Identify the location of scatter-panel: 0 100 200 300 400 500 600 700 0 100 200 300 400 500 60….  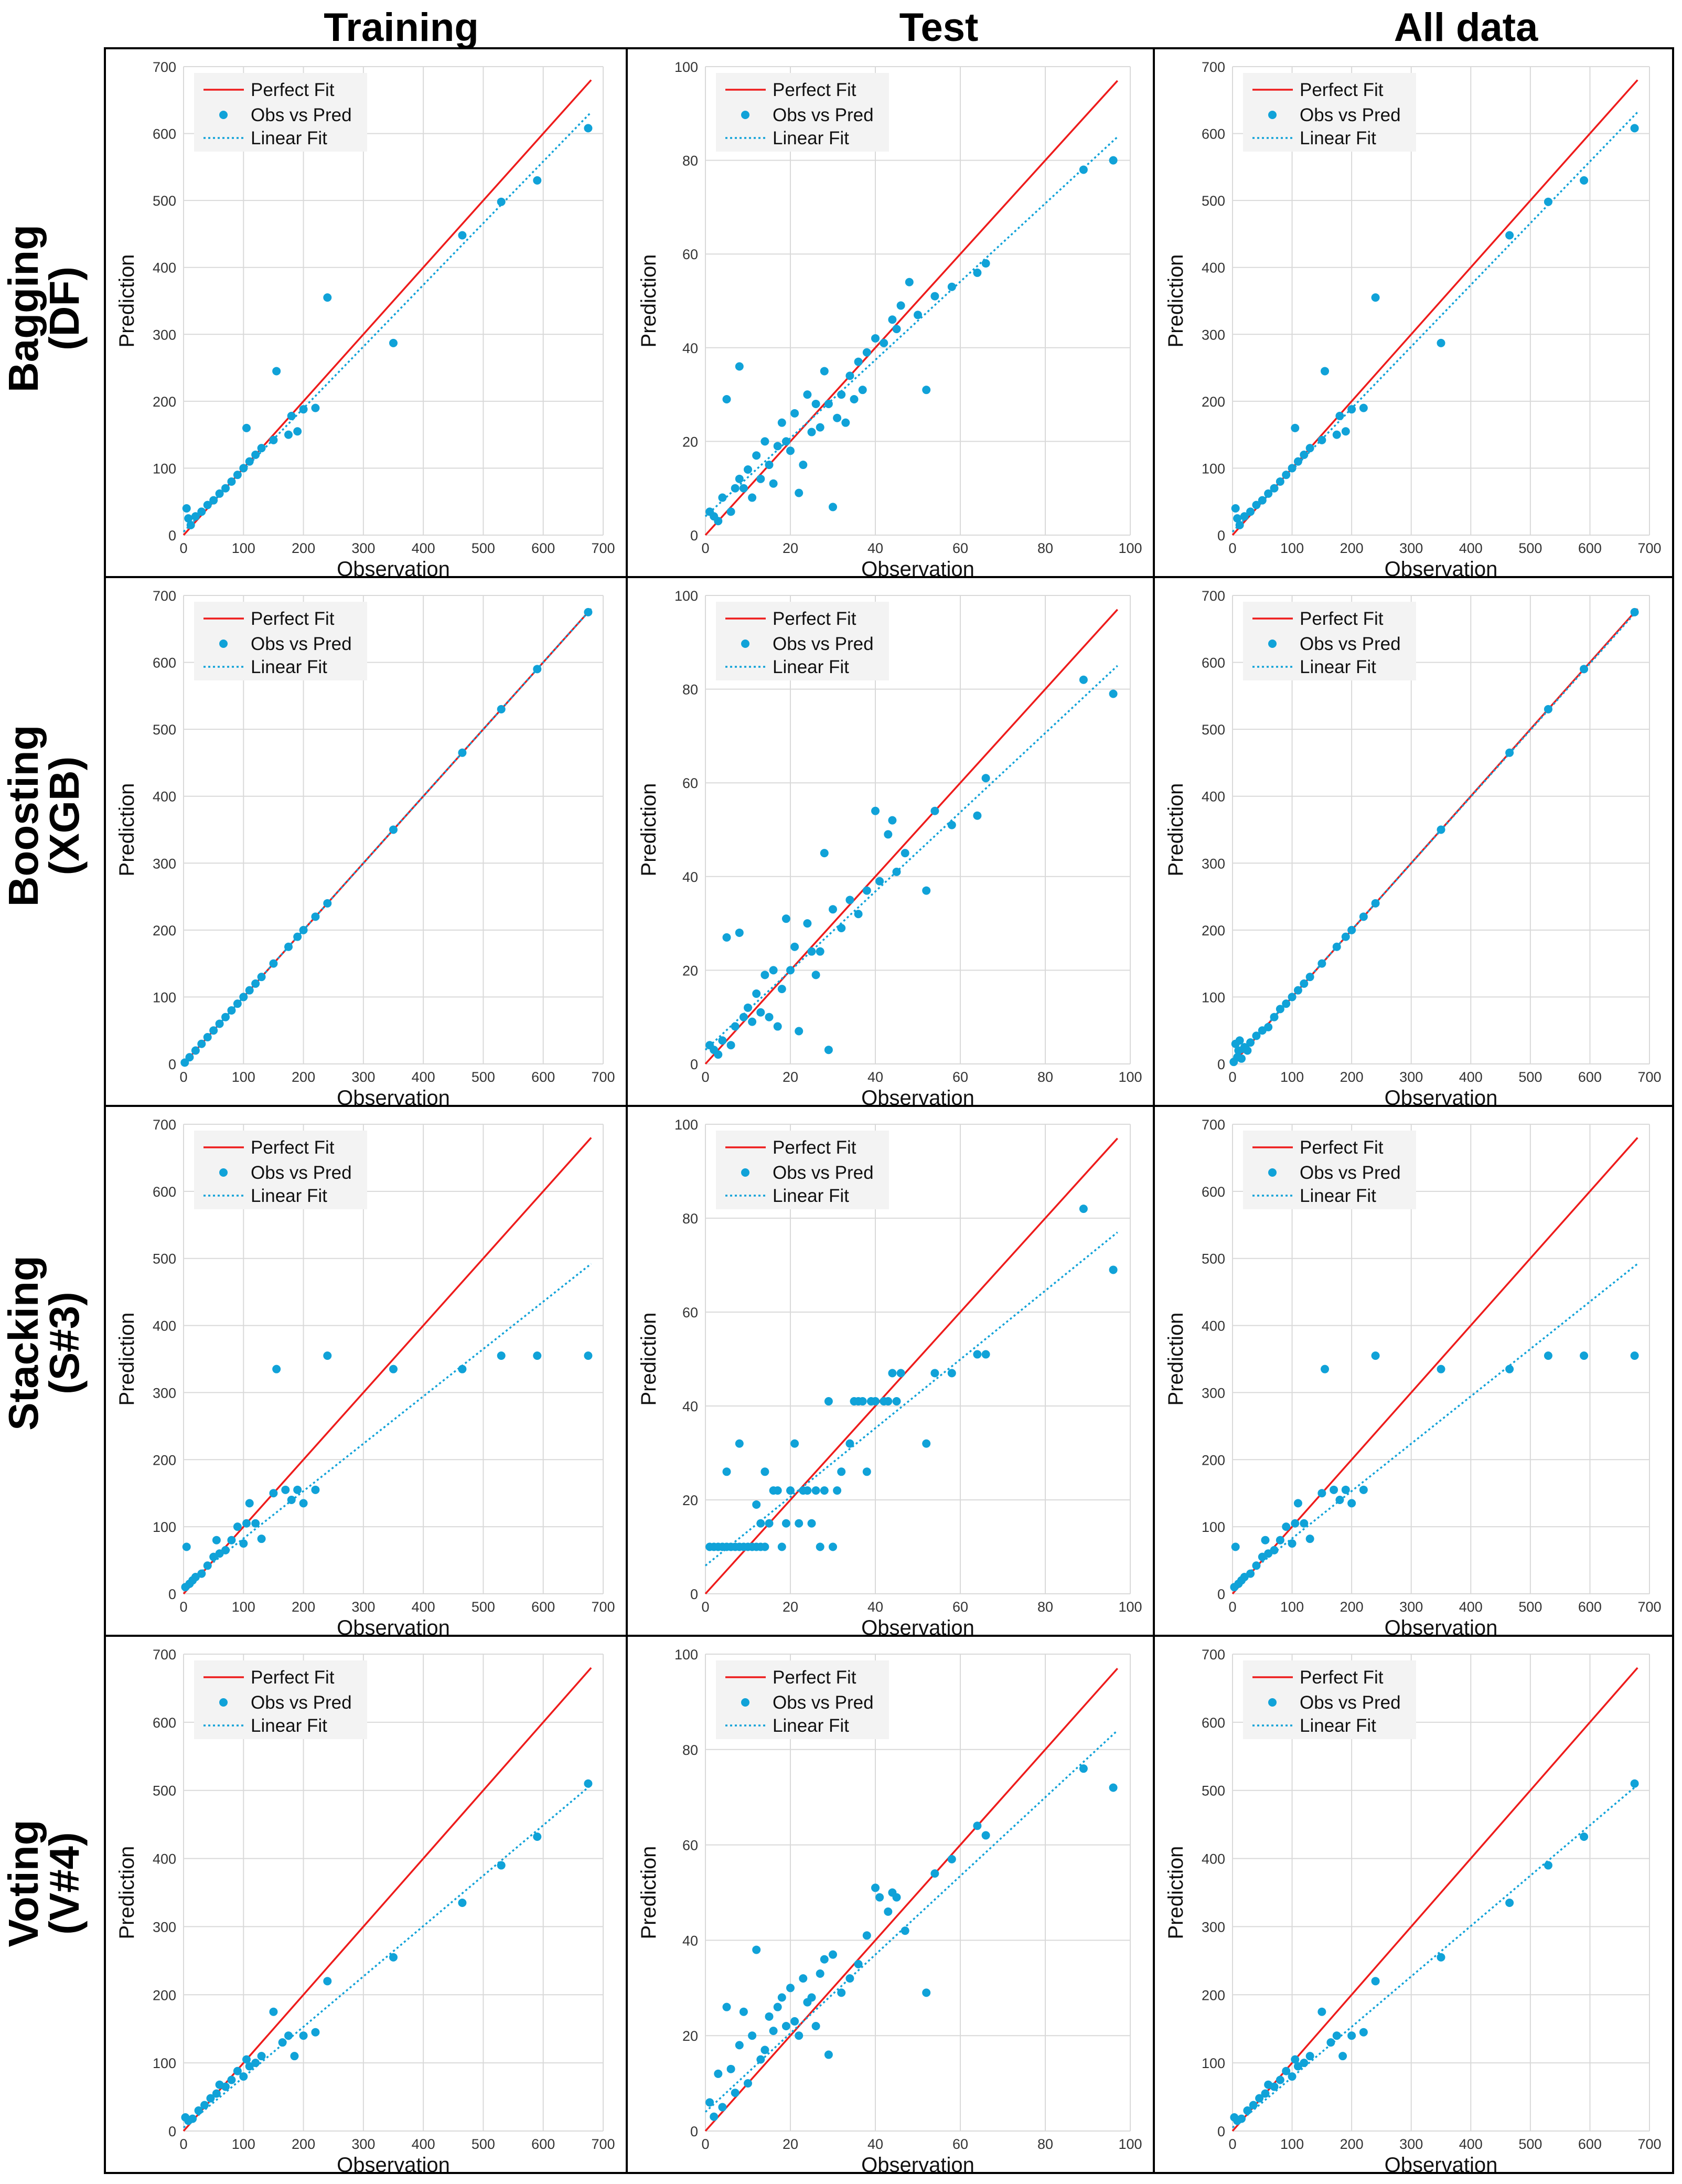
(1413, 1378).